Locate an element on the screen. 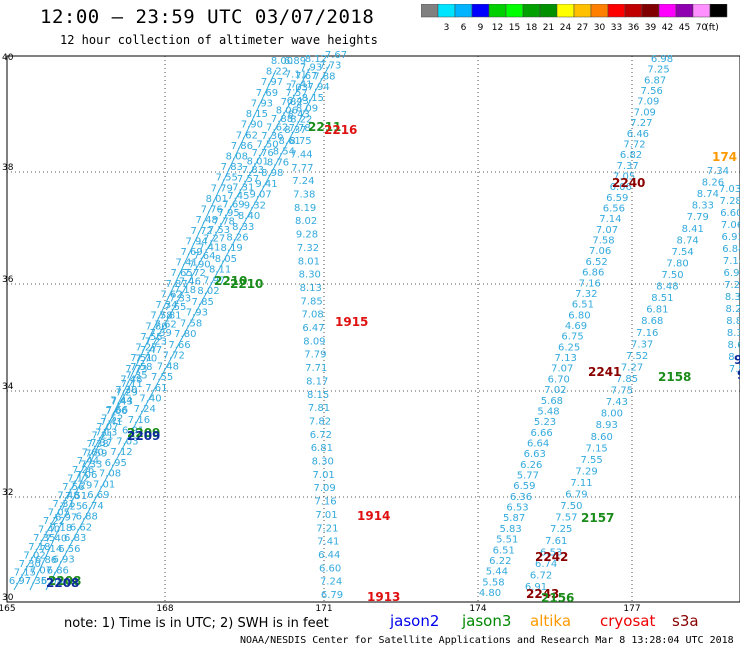 This screenshot has height=650, width=740. wave-height-value: 7.56 is located at coordinates (652, 91).